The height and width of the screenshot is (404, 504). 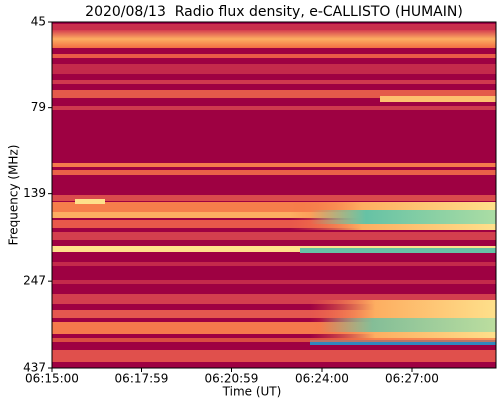 I want to click on x-tick-label: 06:17:59, so click(x=142, y=379).